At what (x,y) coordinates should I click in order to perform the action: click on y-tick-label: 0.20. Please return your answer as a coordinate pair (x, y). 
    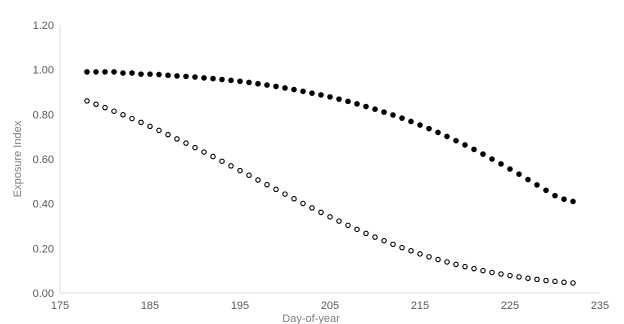
    Looking at the image, I should click on (43, 249).